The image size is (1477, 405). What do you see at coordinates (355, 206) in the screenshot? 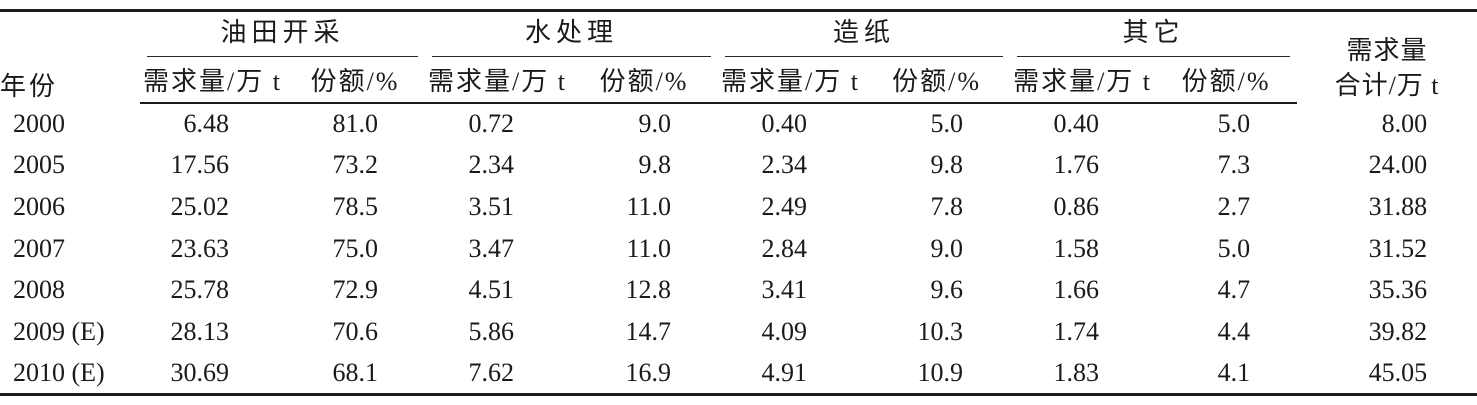
I see `value-cell: 78.5` at bounding box center [355, 206].